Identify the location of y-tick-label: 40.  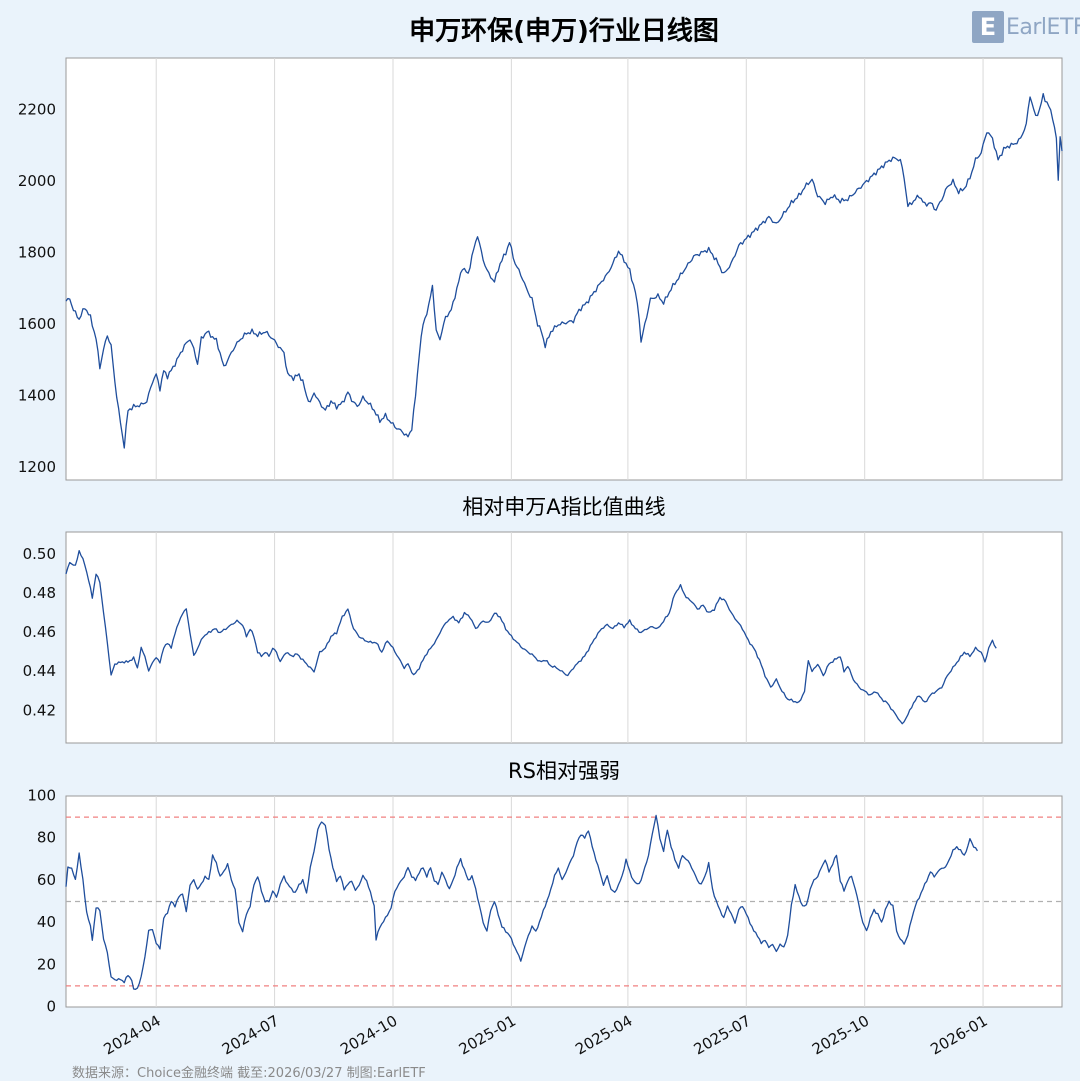
(46, 922).